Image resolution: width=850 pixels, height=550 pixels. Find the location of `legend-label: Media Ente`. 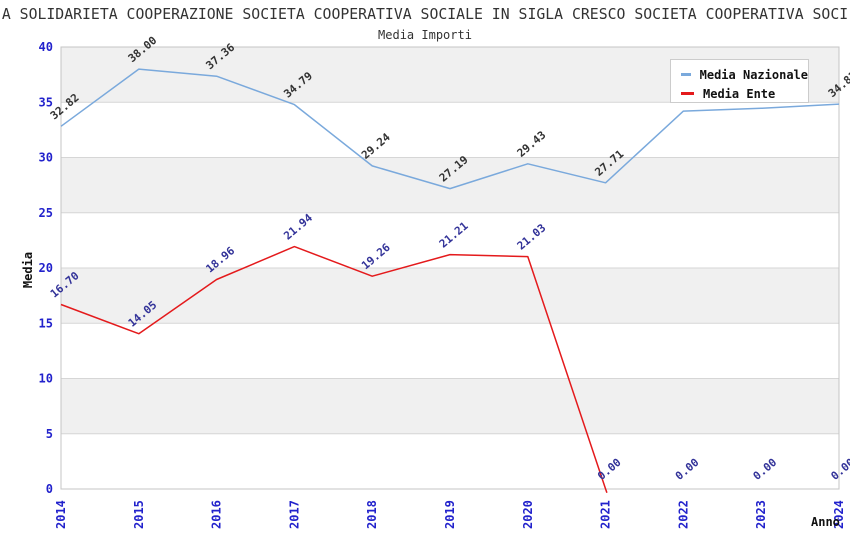

legend-label: Media Ente is located at coordinates (739, 93).